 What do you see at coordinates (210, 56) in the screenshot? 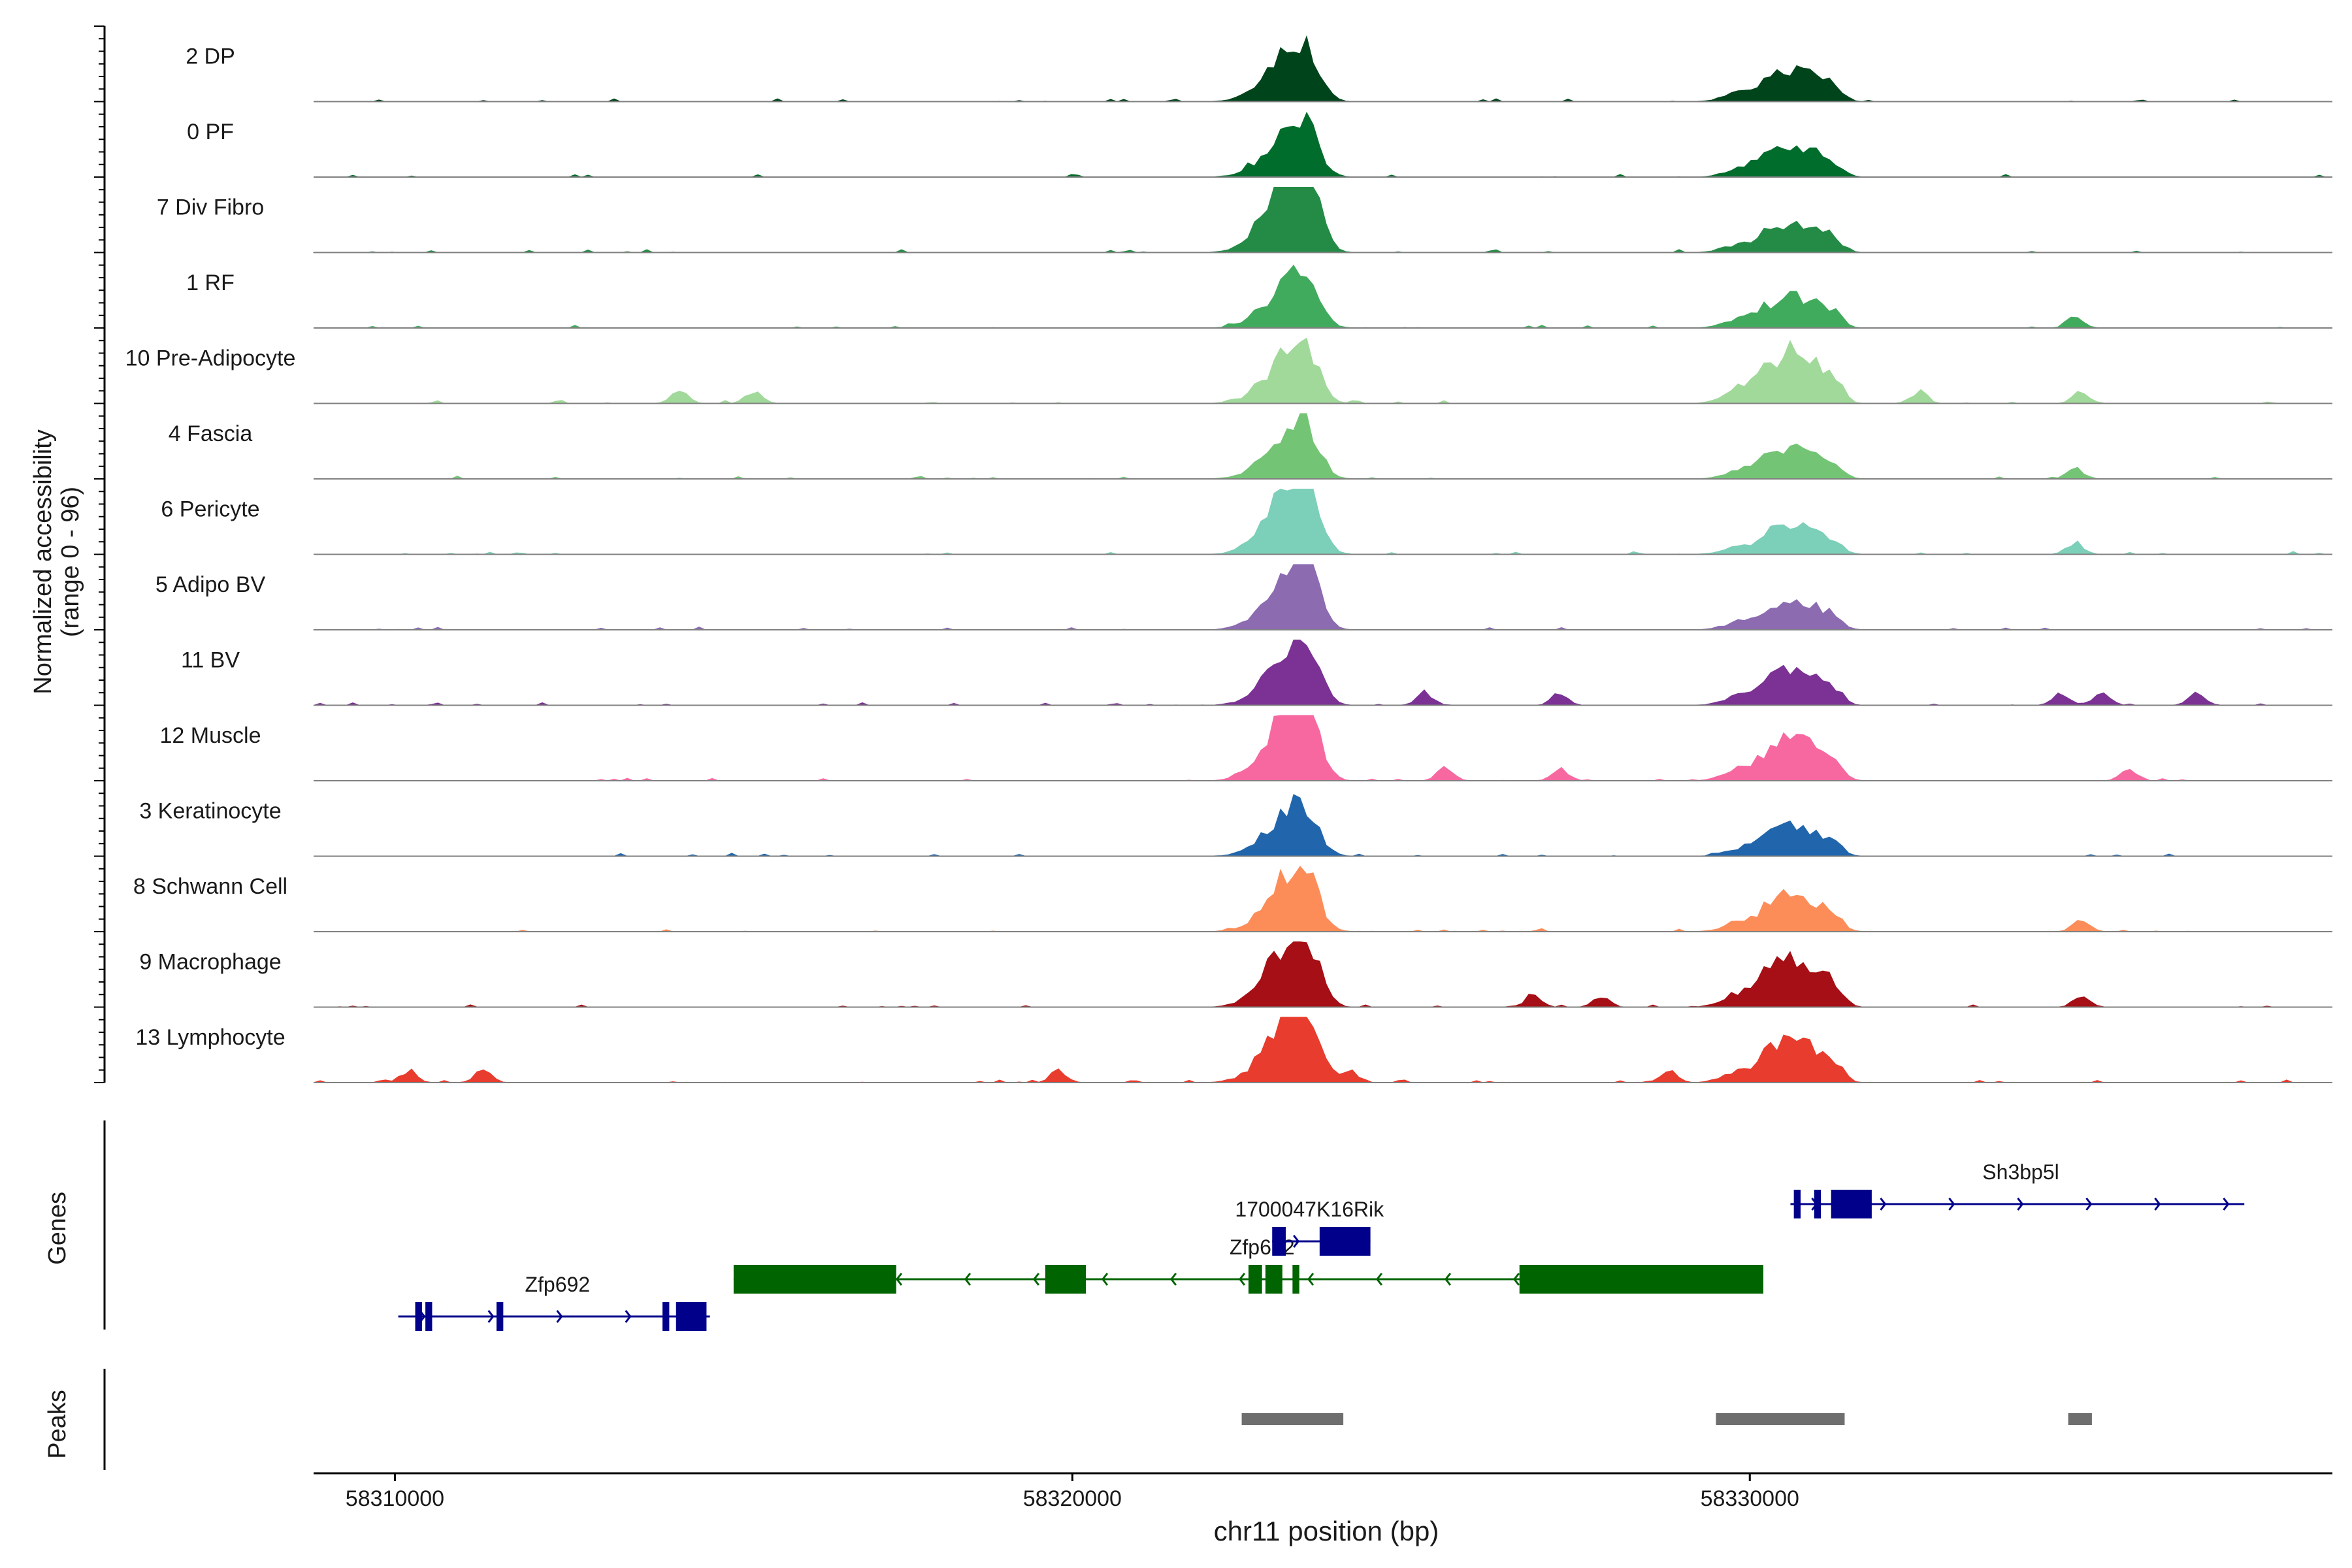
I see `track-label: 2 DP` at bounding box center [210, 56].